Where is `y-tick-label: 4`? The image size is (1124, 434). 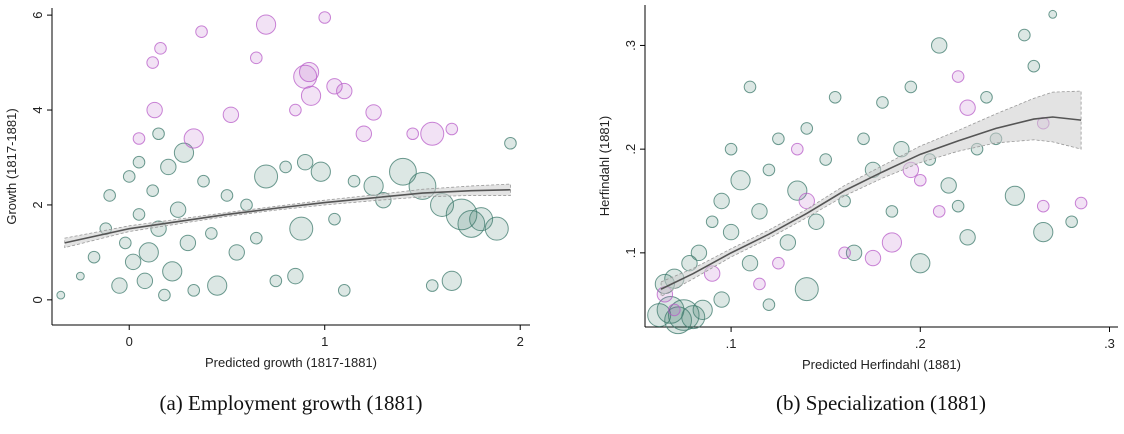
y-tick-label: 4 is located at coordinates (37, 109).